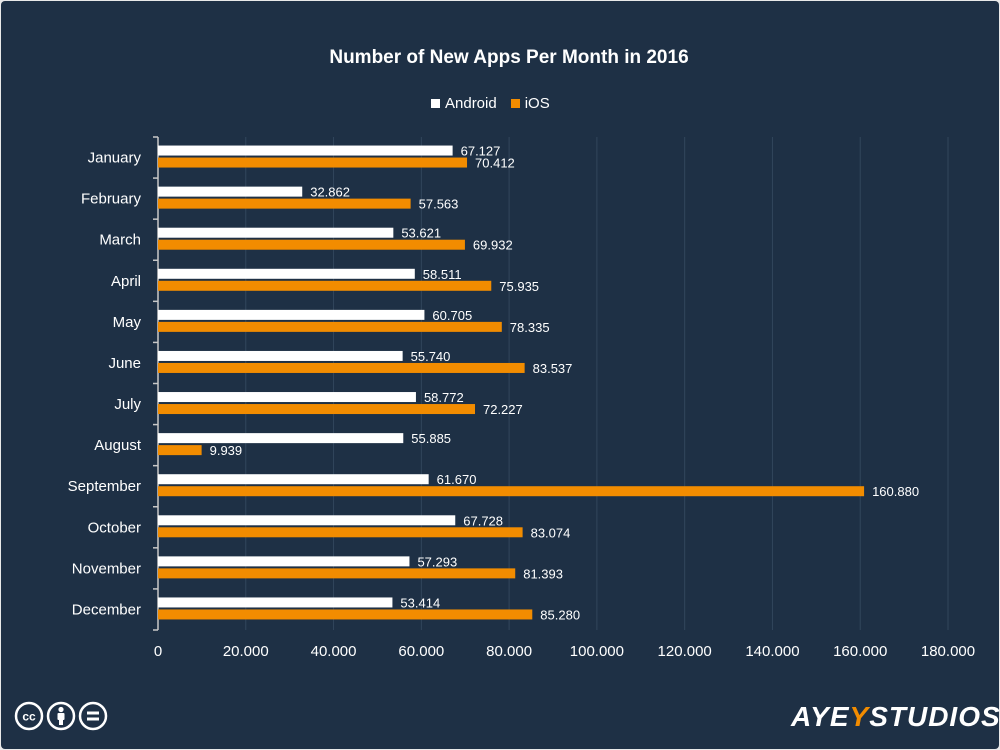 The height and width of the screenshot is (750, 1000). Describe the element at coordinates (330, 192) in the screenshot. I see `data-label: 32.862` at that location.